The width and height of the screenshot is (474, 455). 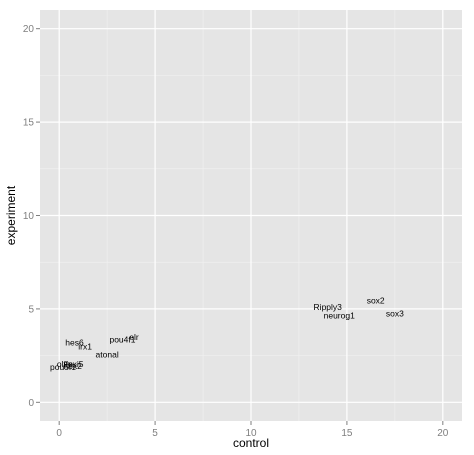 What do you see at coordinates (29, 29) in the screenshot?
I see `y-tick-label: 20` at bounding box center [29, 29].